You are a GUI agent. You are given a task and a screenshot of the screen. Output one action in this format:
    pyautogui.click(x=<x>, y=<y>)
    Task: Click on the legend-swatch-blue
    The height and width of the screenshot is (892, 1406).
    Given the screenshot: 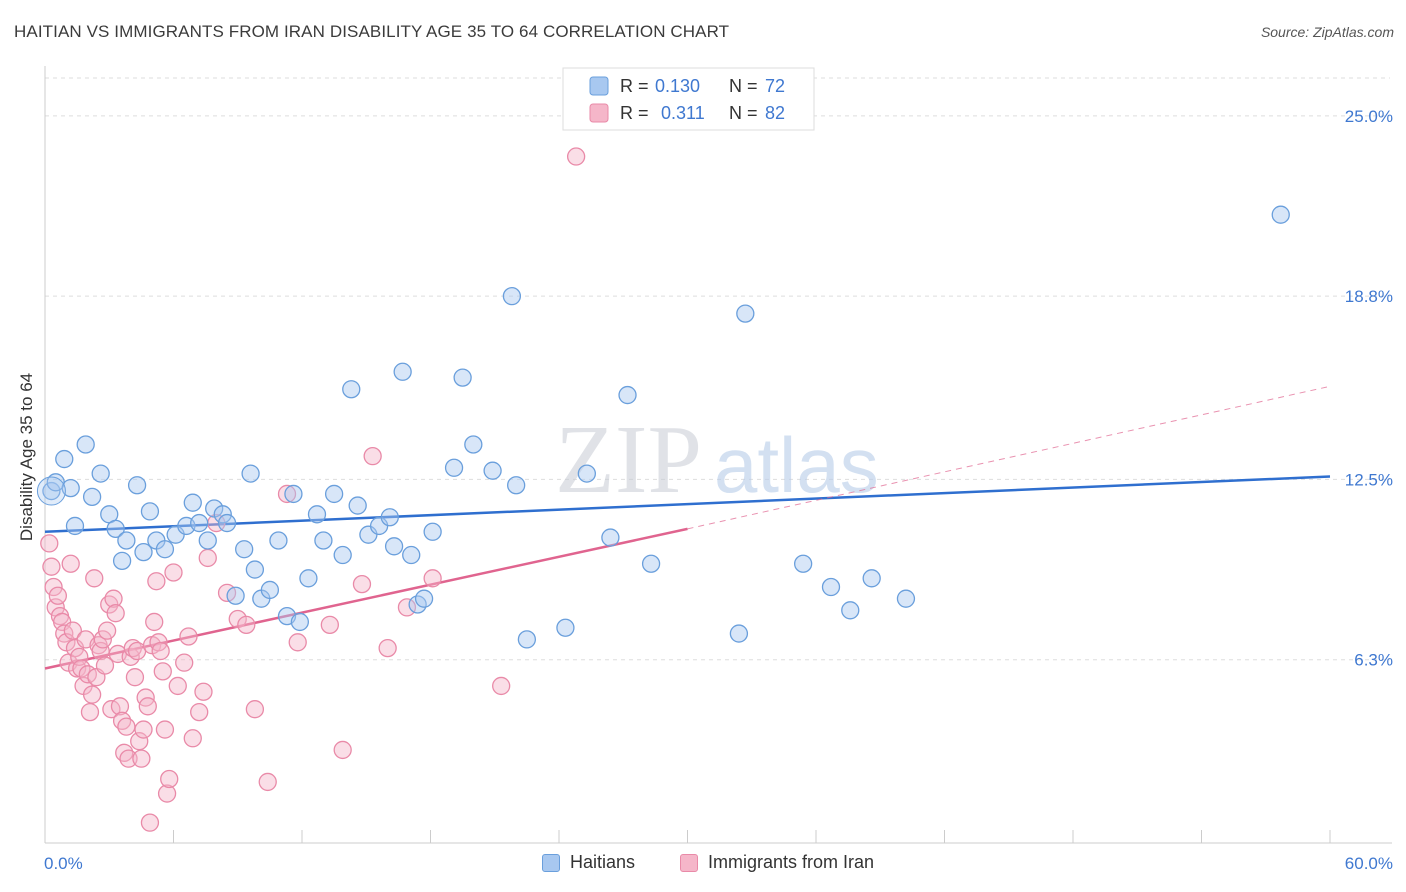 What is the action you would take?
    pyautogui.click(x=599, y=86)
    